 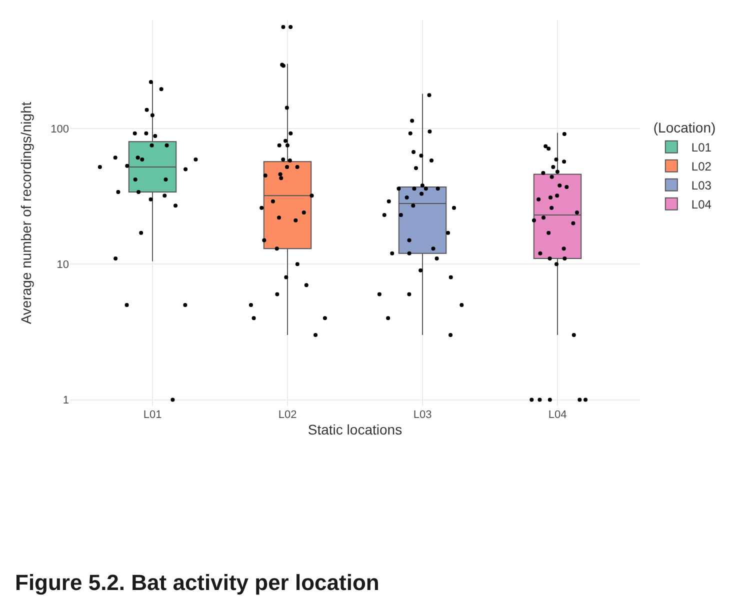 What do you see at coordinates (701, 147) in the screenshot?
I see `legend-label: L01` at bounding box center [701, 147].